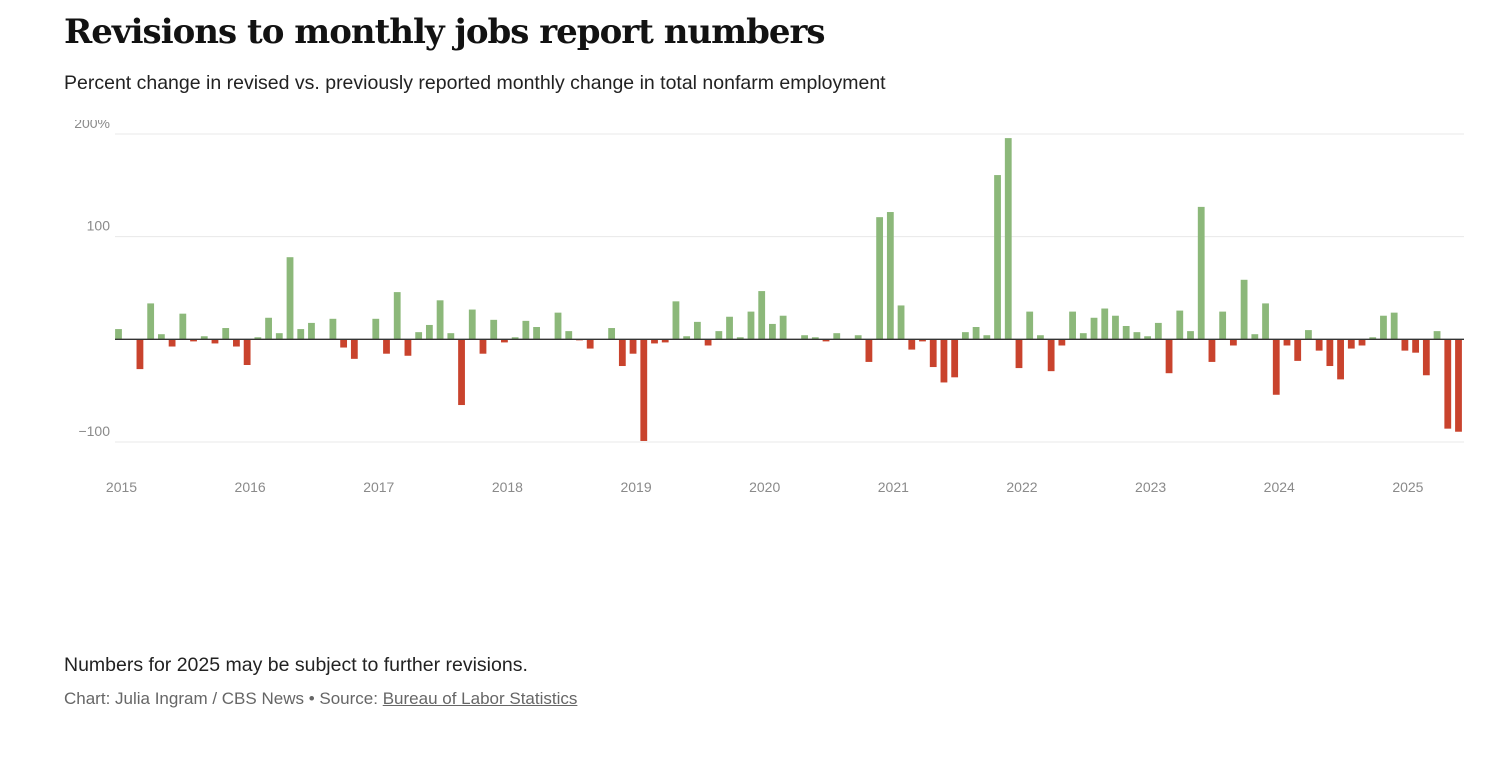 The height and width of the screenshot is (776, 1506). Describe the element at coordinates (507, 487) in the screenshot. I see `x-tick-label: 2018` at that location.